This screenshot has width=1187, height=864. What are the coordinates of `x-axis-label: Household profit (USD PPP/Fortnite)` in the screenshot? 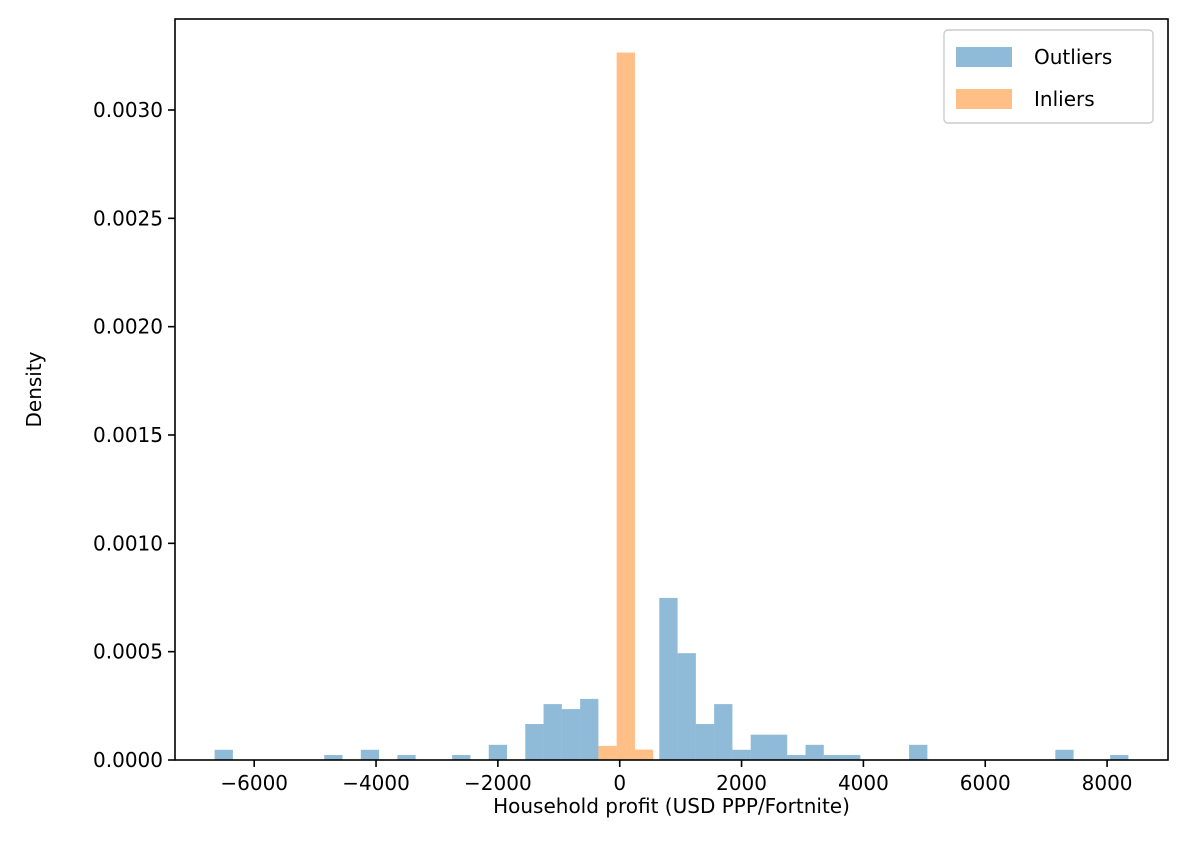 It's located at (671, 806).